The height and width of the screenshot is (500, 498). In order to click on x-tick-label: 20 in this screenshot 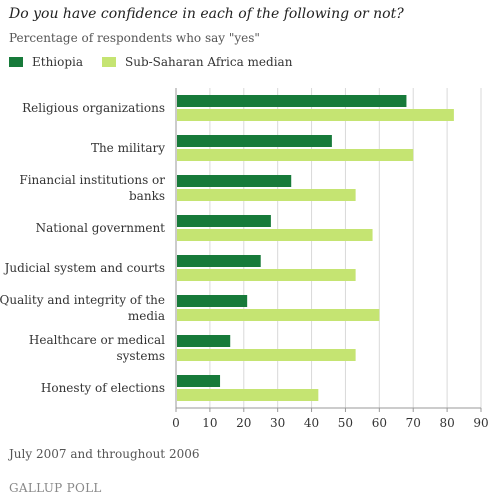, I will do `click(243, 423)`.